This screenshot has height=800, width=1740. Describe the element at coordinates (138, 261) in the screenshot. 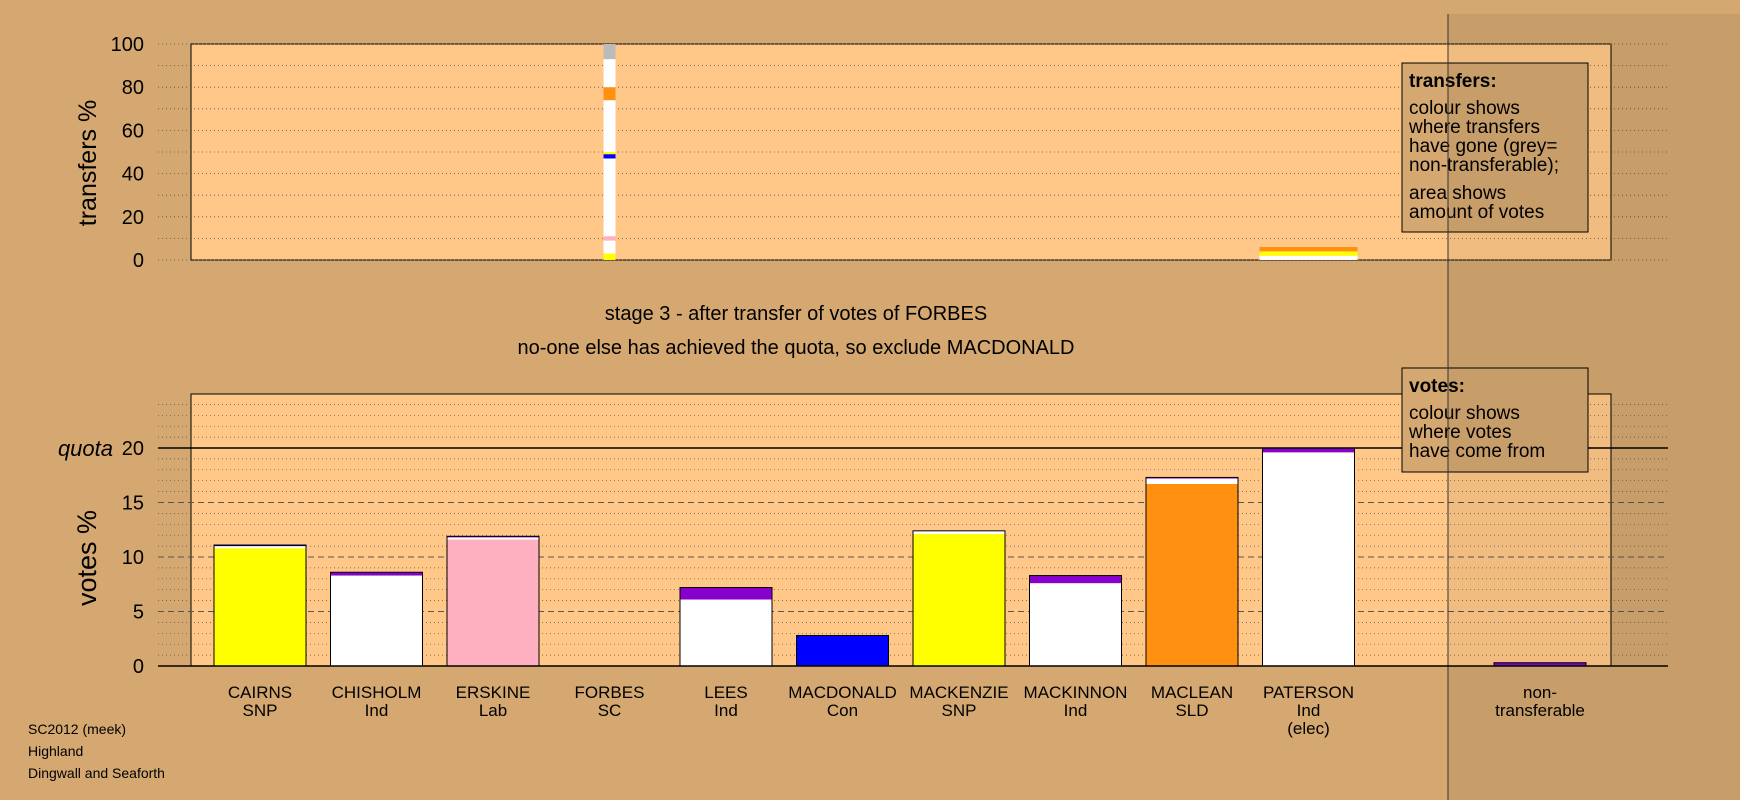

I see `transfers-y-tick-label: 0` at that location.